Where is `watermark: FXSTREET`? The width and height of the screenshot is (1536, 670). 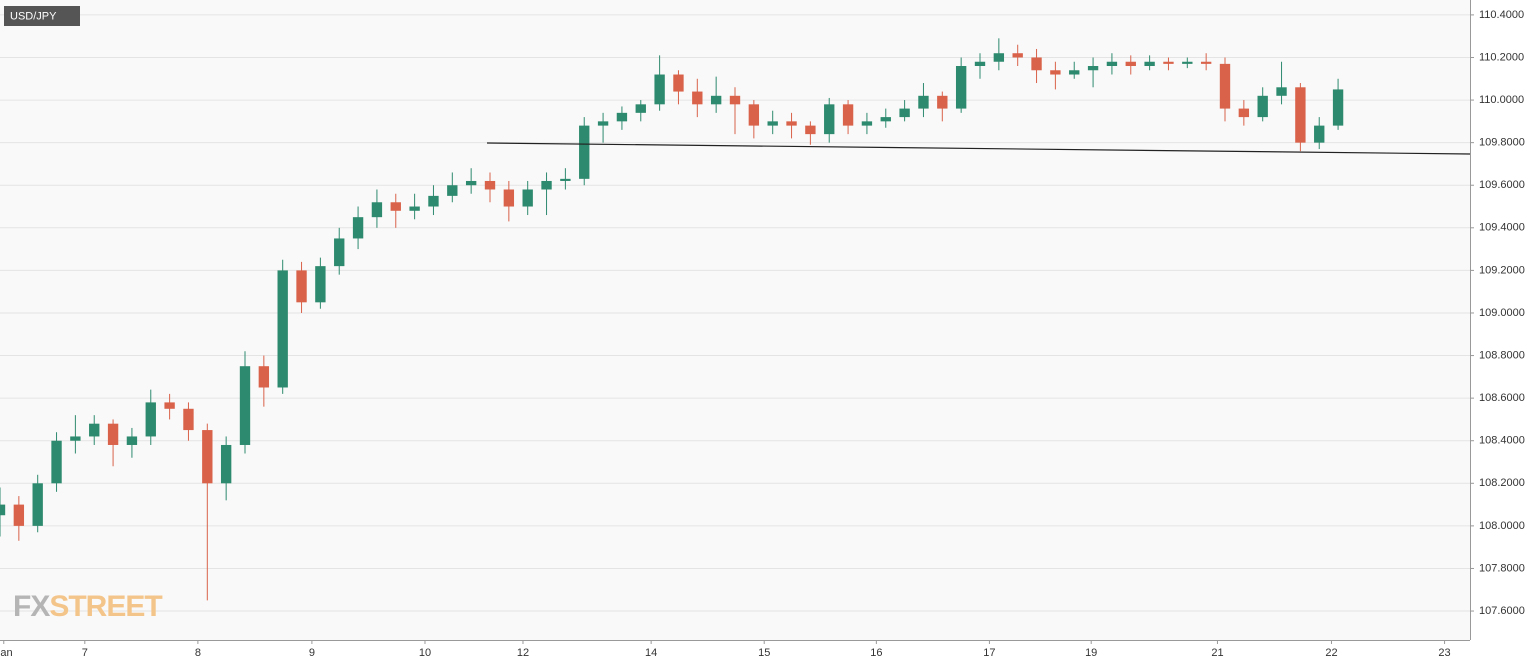 watermark: FXSTREET is located at coordinates (87, 606).